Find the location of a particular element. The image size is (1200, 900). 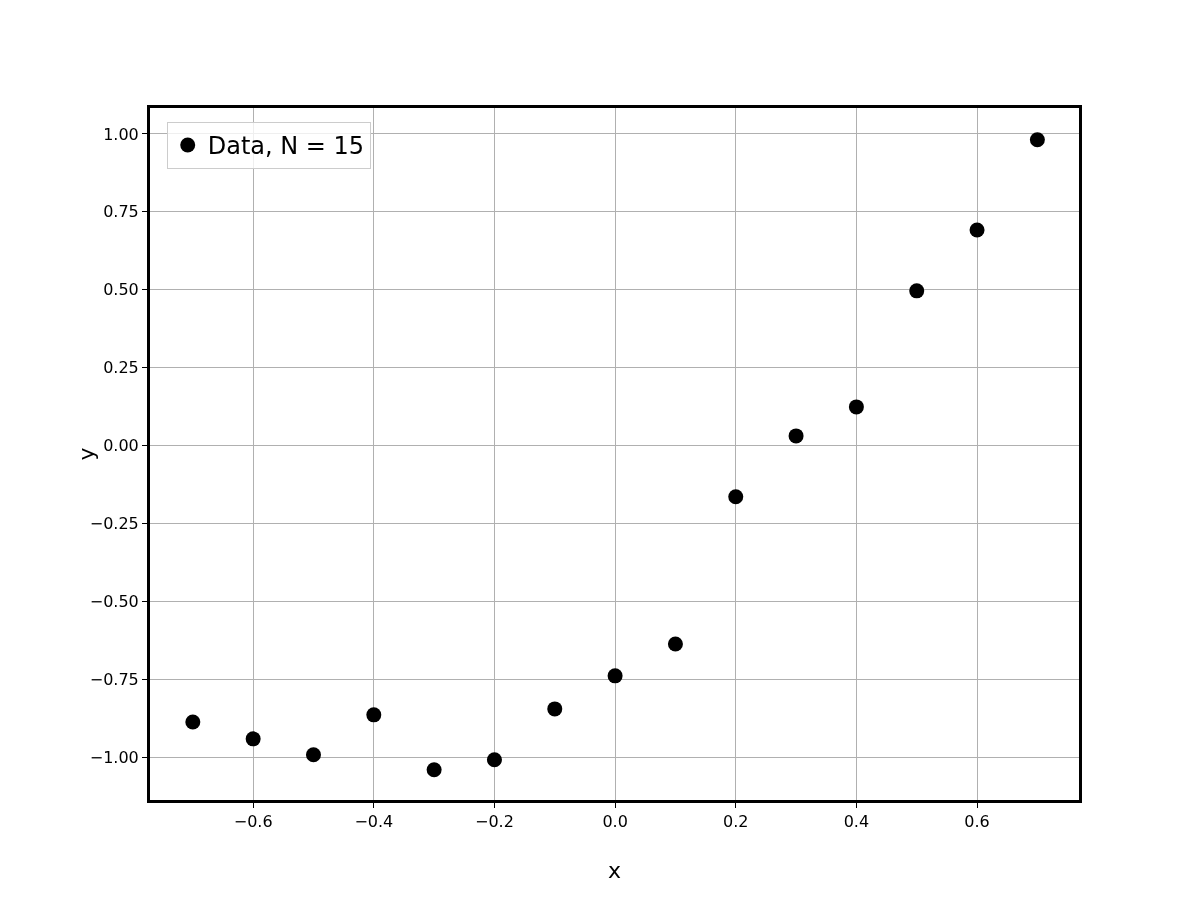

x-tick-label: −0.4 is located at coordinates (374, 822).